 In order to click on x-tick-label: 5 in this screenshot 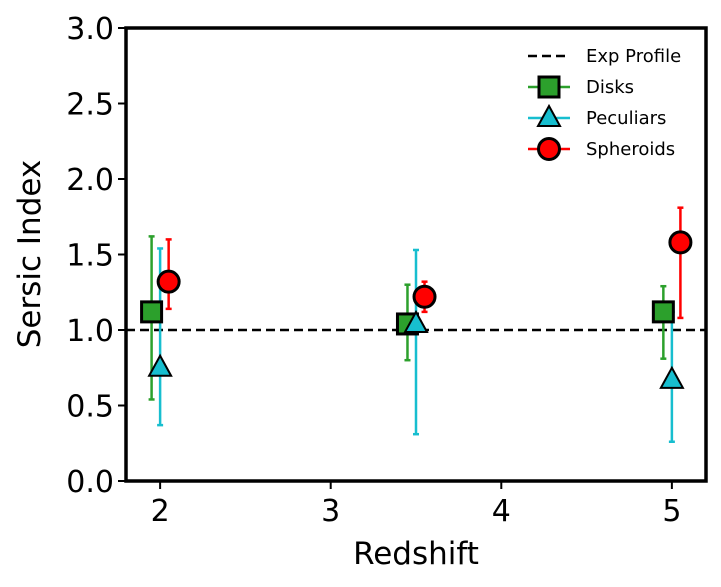, I will do `click(671, 511)`.